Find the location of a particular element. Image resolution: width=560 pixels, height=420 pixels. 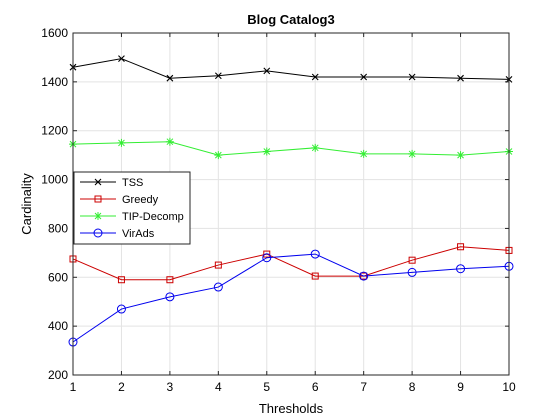

legend-box is located at coordinates (132, 208).